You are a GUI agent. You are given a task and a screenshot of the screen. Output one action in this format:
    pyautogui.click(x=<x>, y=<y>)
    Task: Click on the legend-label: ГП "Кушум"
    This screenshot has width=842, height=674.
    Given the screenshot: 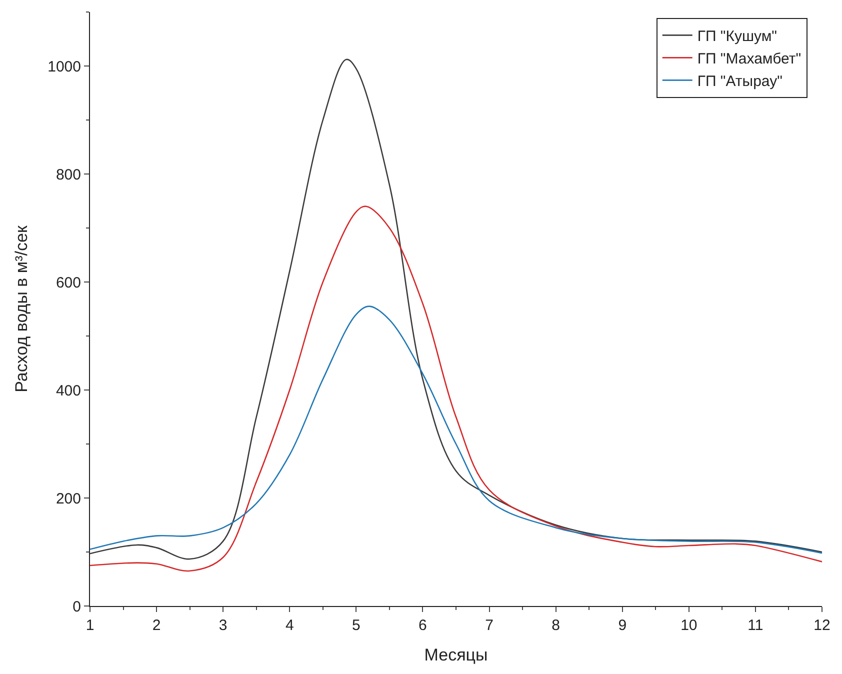 What is the action you would take?
    pyautogui.click(x=737, y=37)
    